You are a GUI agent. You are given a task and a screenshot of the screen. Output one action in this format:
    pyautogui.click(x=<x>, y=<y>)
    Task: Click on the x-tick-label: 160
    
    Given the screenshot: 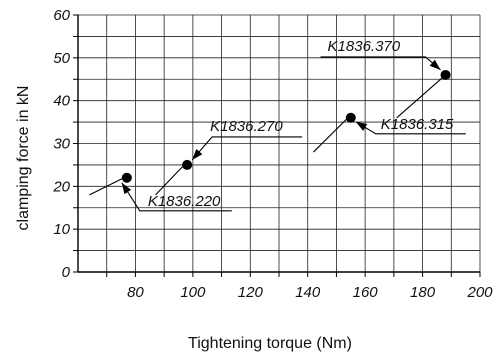 What is the action you would take?
    pyautogui.click(x=366, y=292)
    